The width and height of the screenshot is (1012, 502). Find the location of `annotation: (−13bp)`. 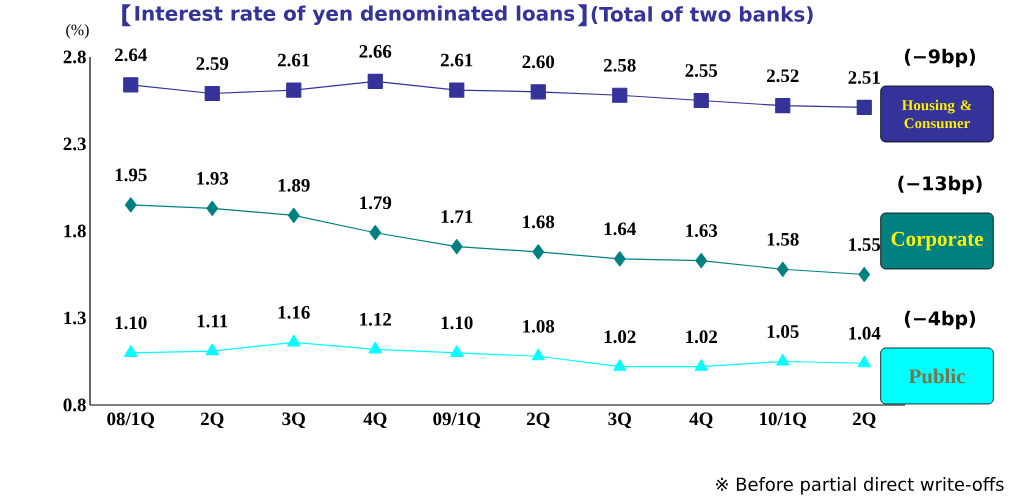

annotation: (−13bp) is located at coordinates (940, 185).